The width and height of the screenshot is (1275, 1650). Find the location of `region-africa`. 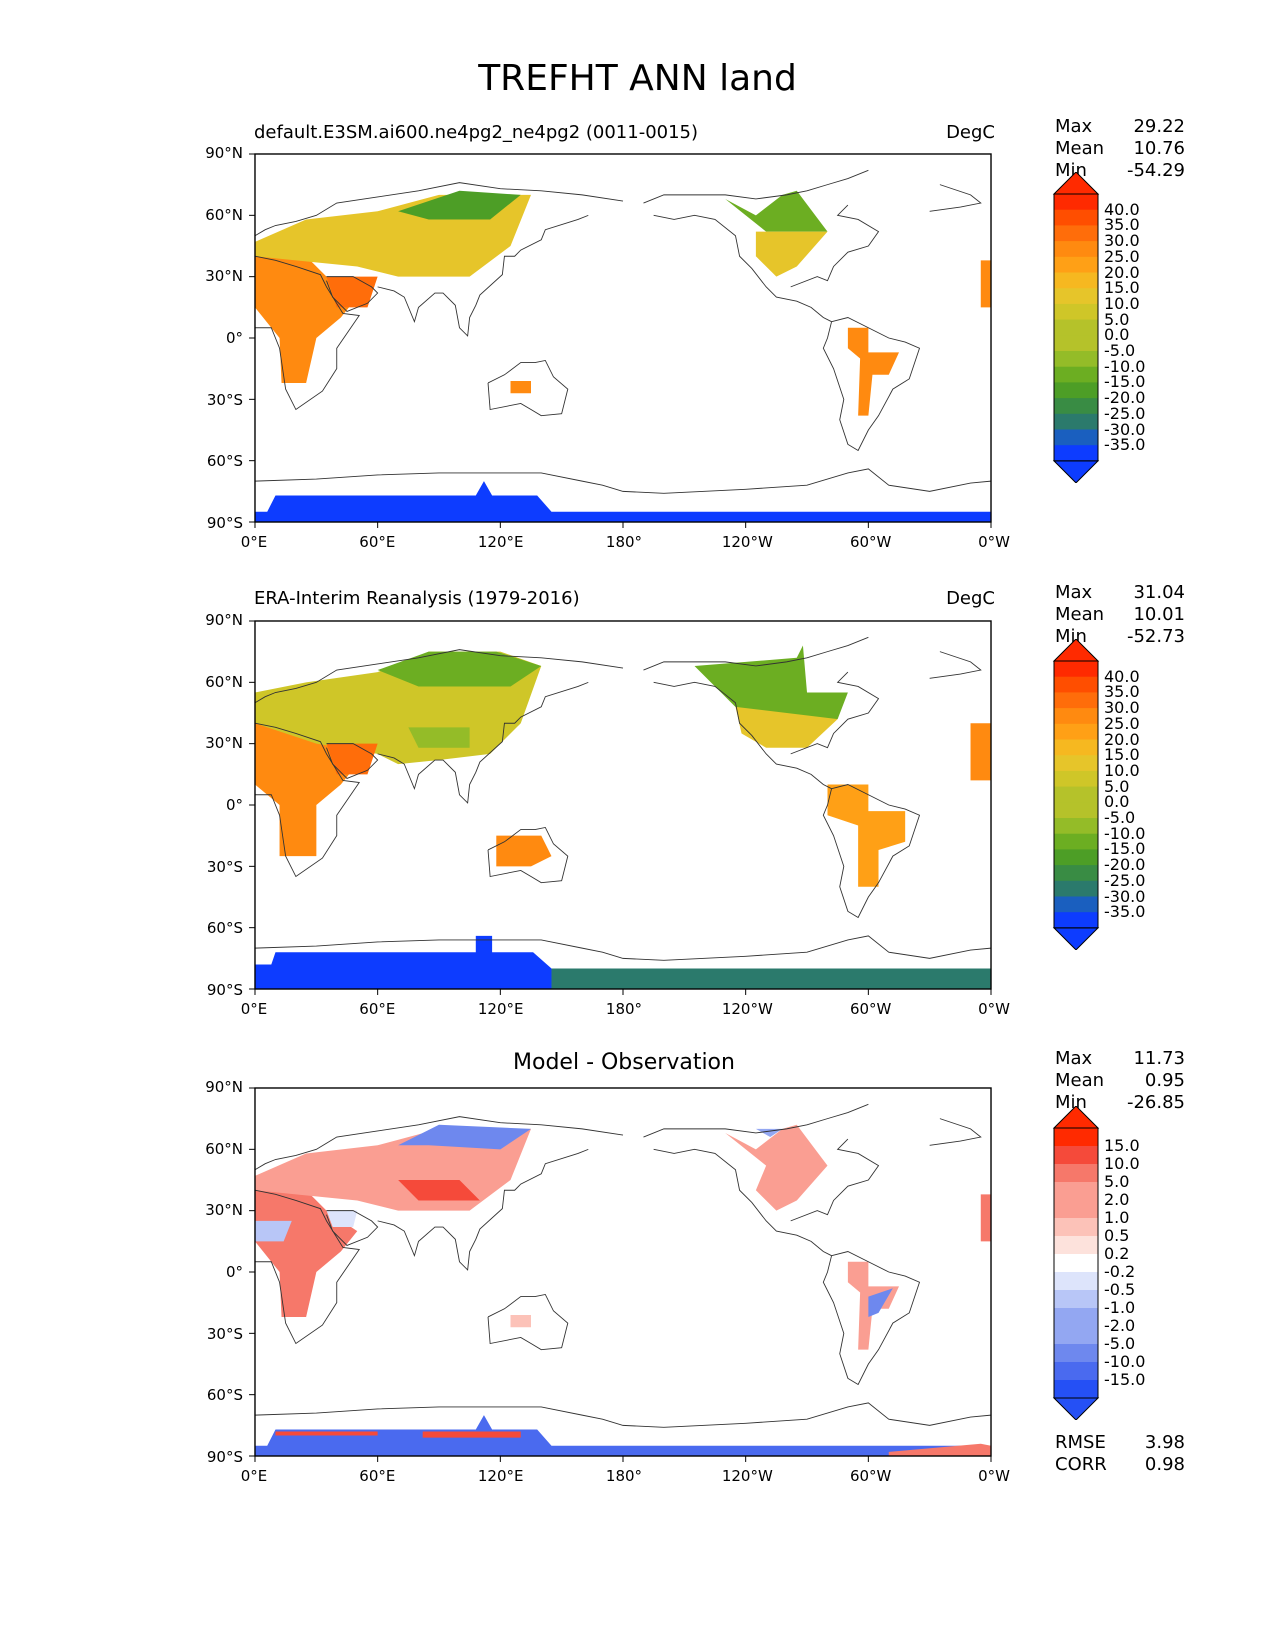

region-africa is located at coordinates (306, 1248).